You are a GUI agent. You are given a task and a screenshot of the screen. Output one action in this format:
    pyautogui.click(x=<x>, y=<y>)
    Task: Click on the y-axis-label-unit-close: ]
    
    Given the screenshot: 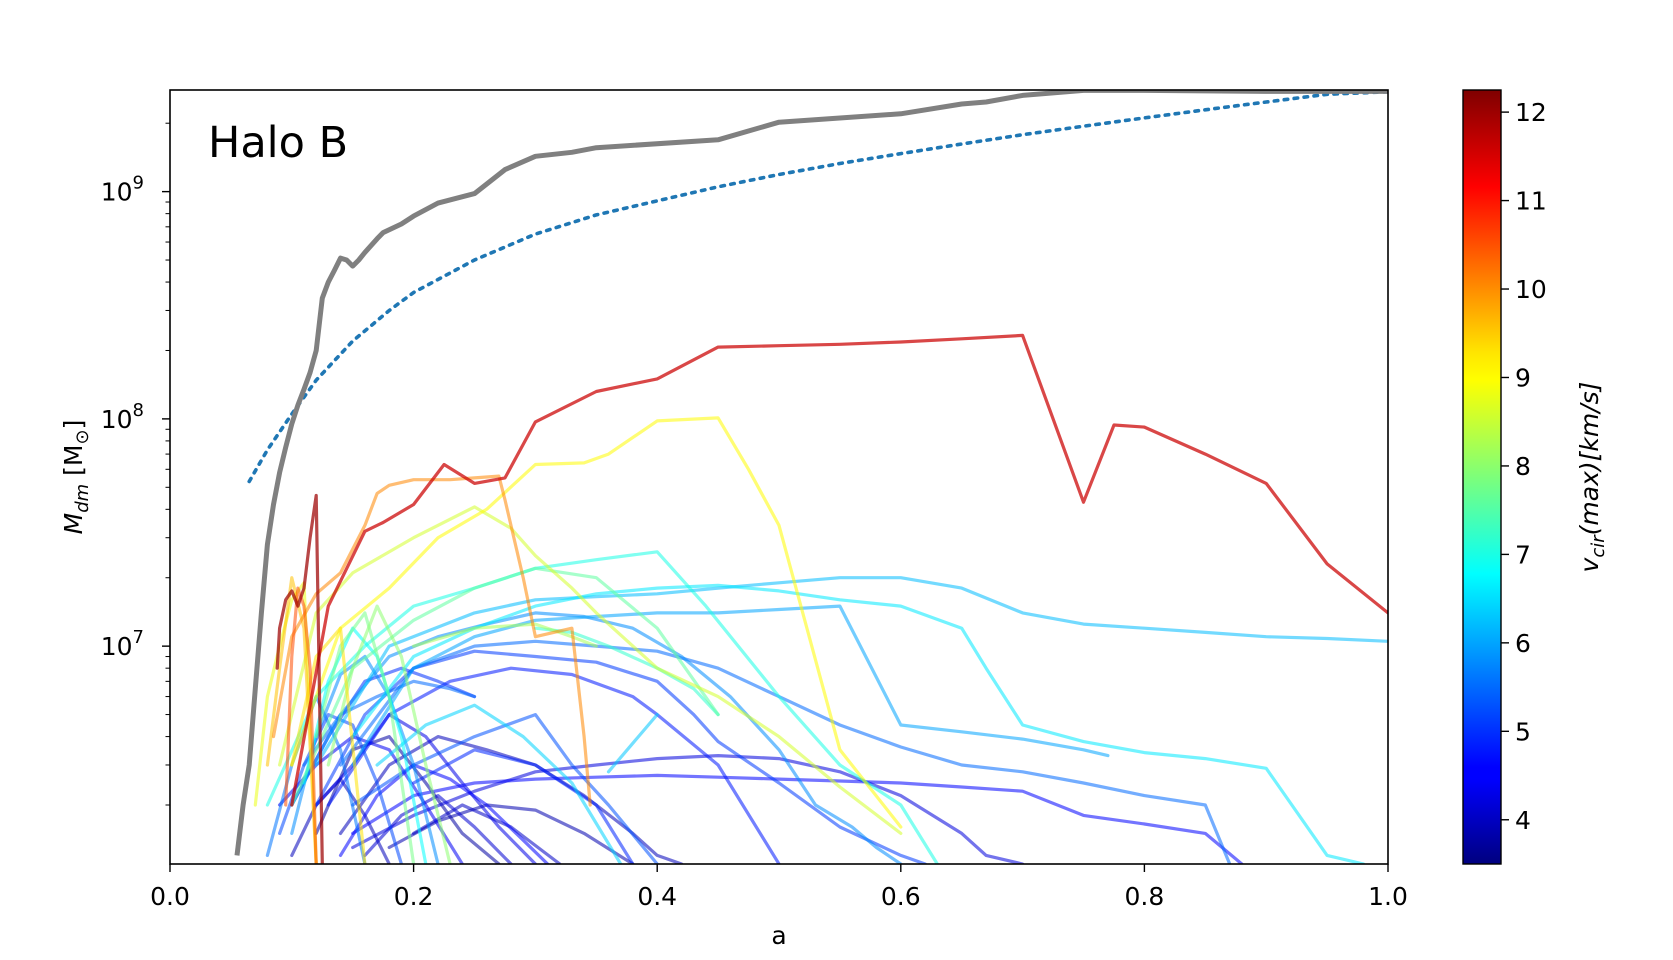 What is the action you would take?
    pyautogui.click(x=73, y=425)
    